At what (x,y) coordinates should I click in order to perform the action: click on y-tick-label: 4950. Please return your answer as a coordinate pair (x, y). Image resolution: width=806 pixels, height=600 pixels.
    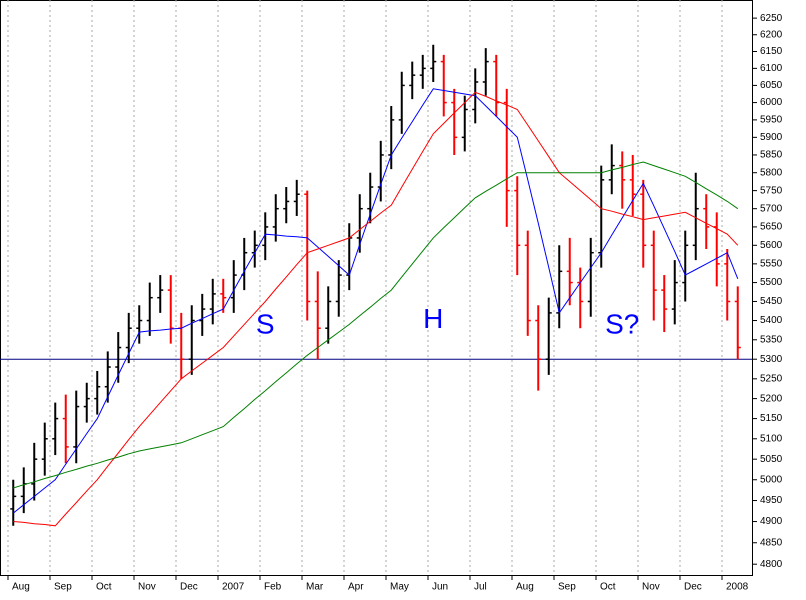
    Looking at the image, I should click on (771, 500).